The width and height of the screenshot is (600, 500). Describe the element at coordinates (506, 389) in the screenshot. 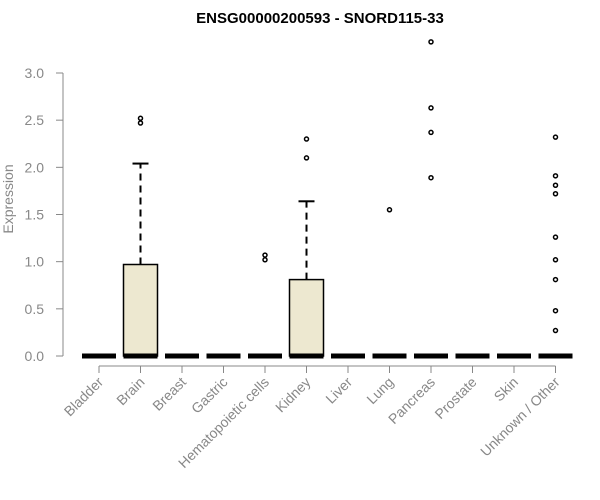

I see `x-tick-label: Skin` at that location.